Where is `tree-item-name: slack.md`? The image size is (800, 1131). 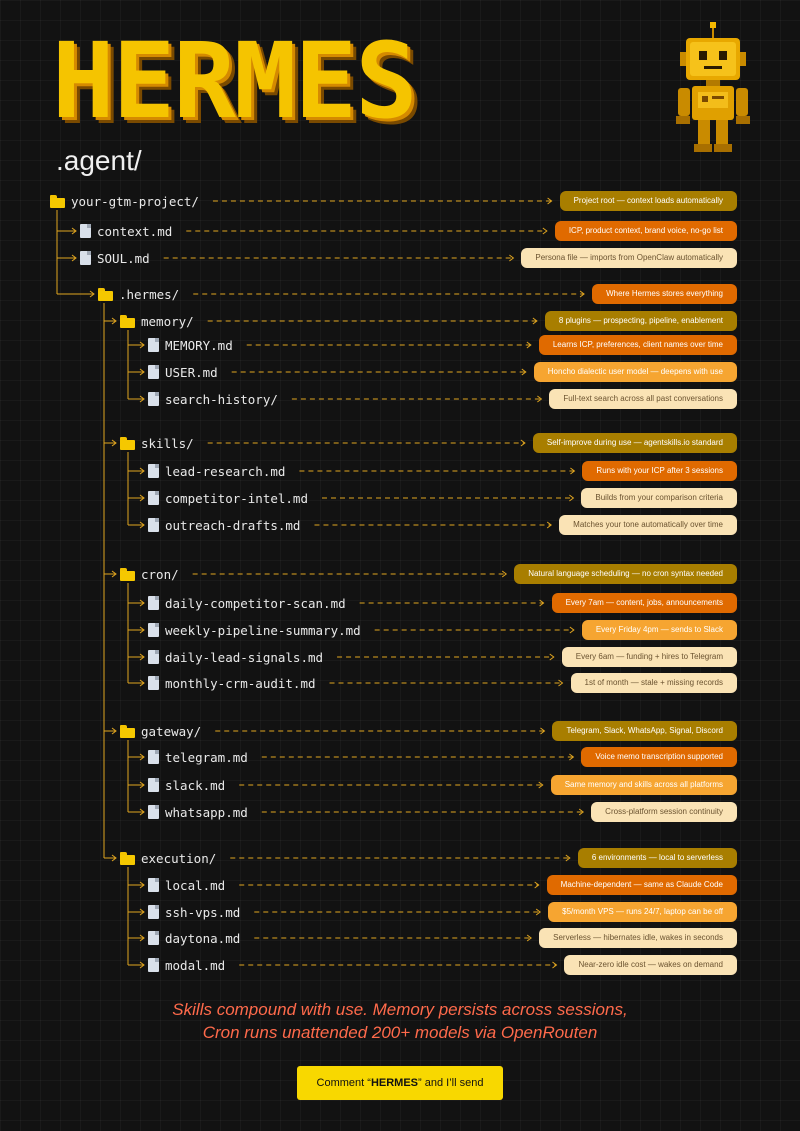
tree-item-name: slack.md is located at coordinates (195, 785).